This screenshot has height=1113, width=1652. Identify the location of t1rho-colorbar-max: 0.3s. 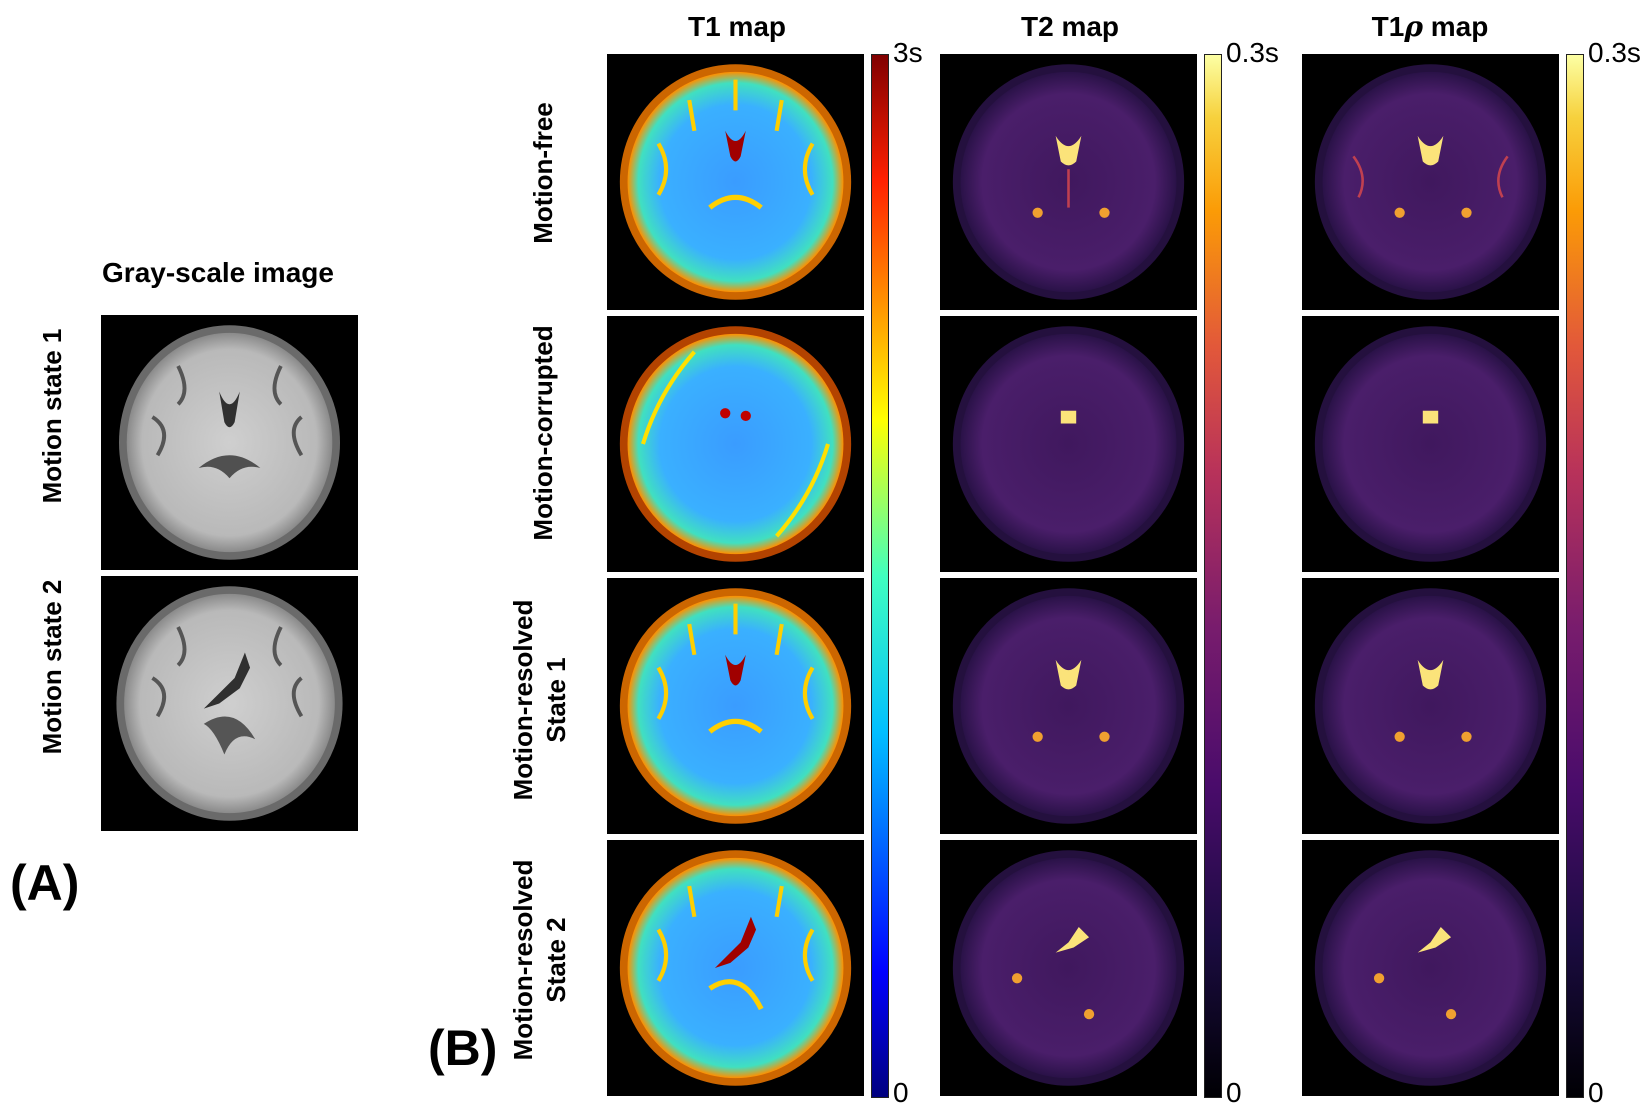
(1614, 52).